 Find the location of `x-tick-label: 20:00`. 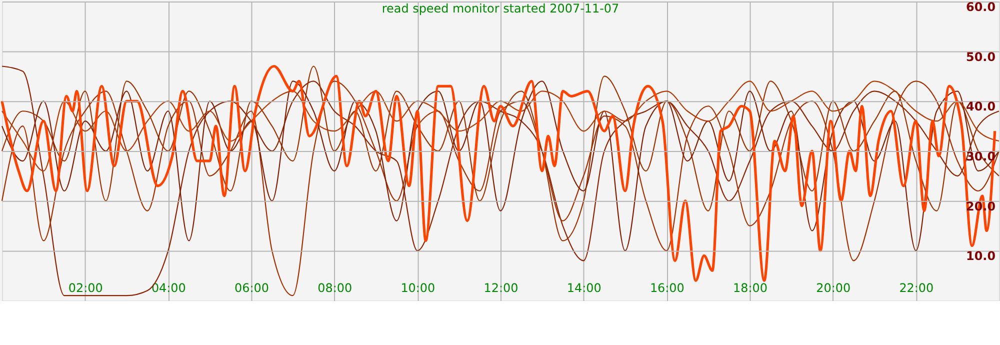

x-tick-label: 20:00 is located at coordinates (833, 288).